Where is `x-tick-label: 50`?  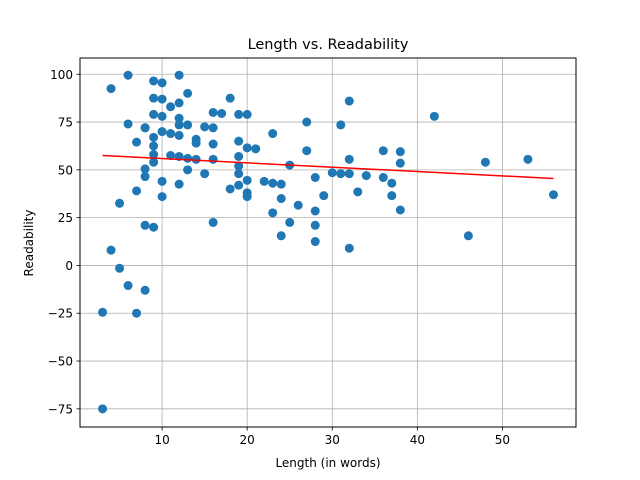 x-tick-label: 50 is located at coordinates (502, 440).